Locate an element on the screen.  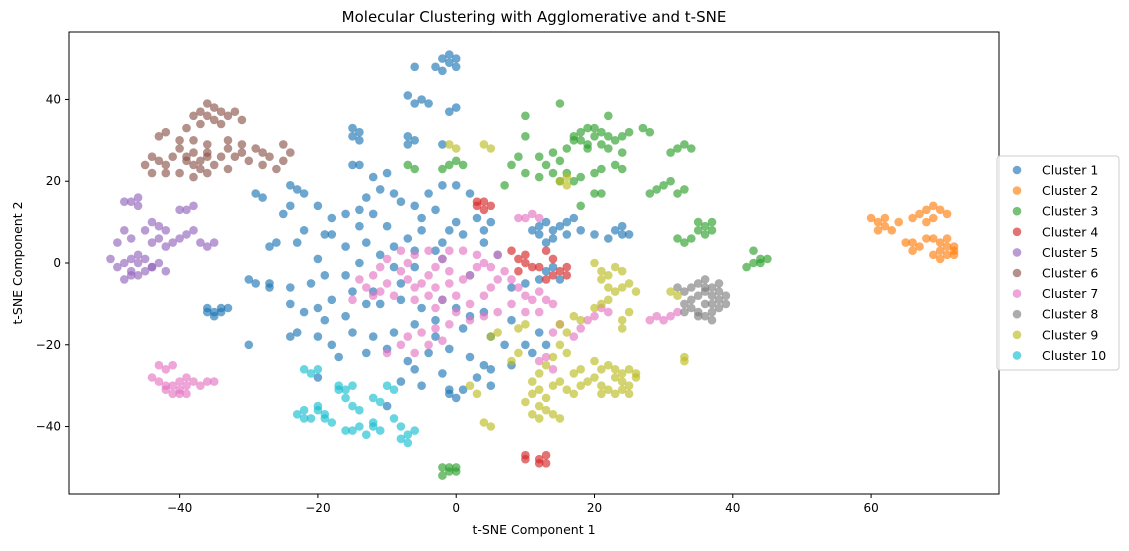
x-tick-label: −40 is located at coordinates (179, 508).